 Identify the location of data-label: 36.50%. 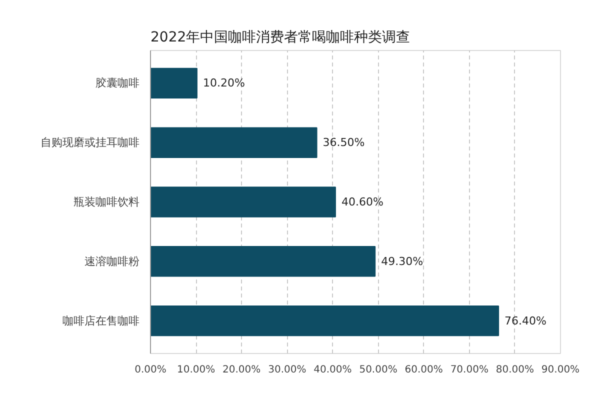
(343, 143).